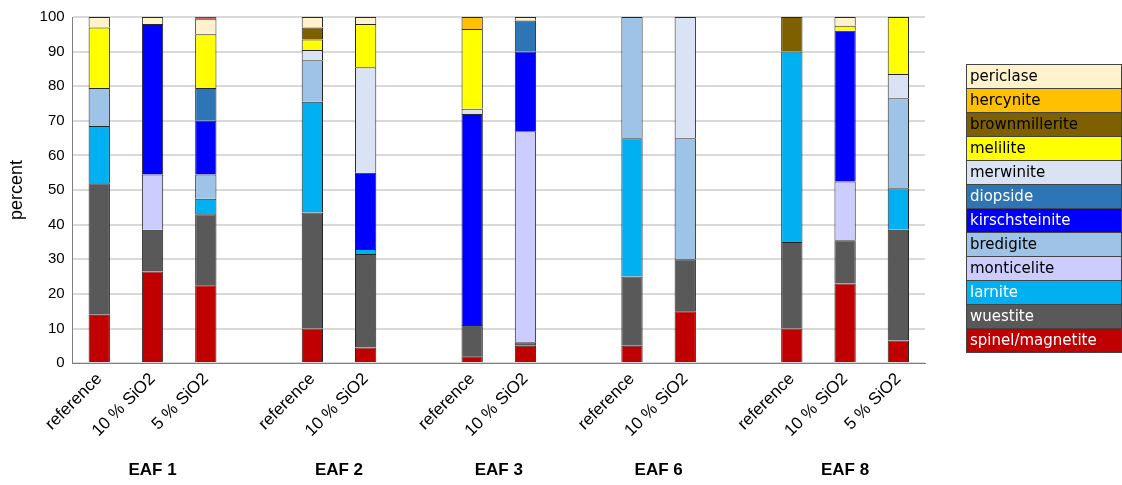  Describe the element at coordinates (498, 469) in the screenshot. I see `text: EAF 3` at that location.